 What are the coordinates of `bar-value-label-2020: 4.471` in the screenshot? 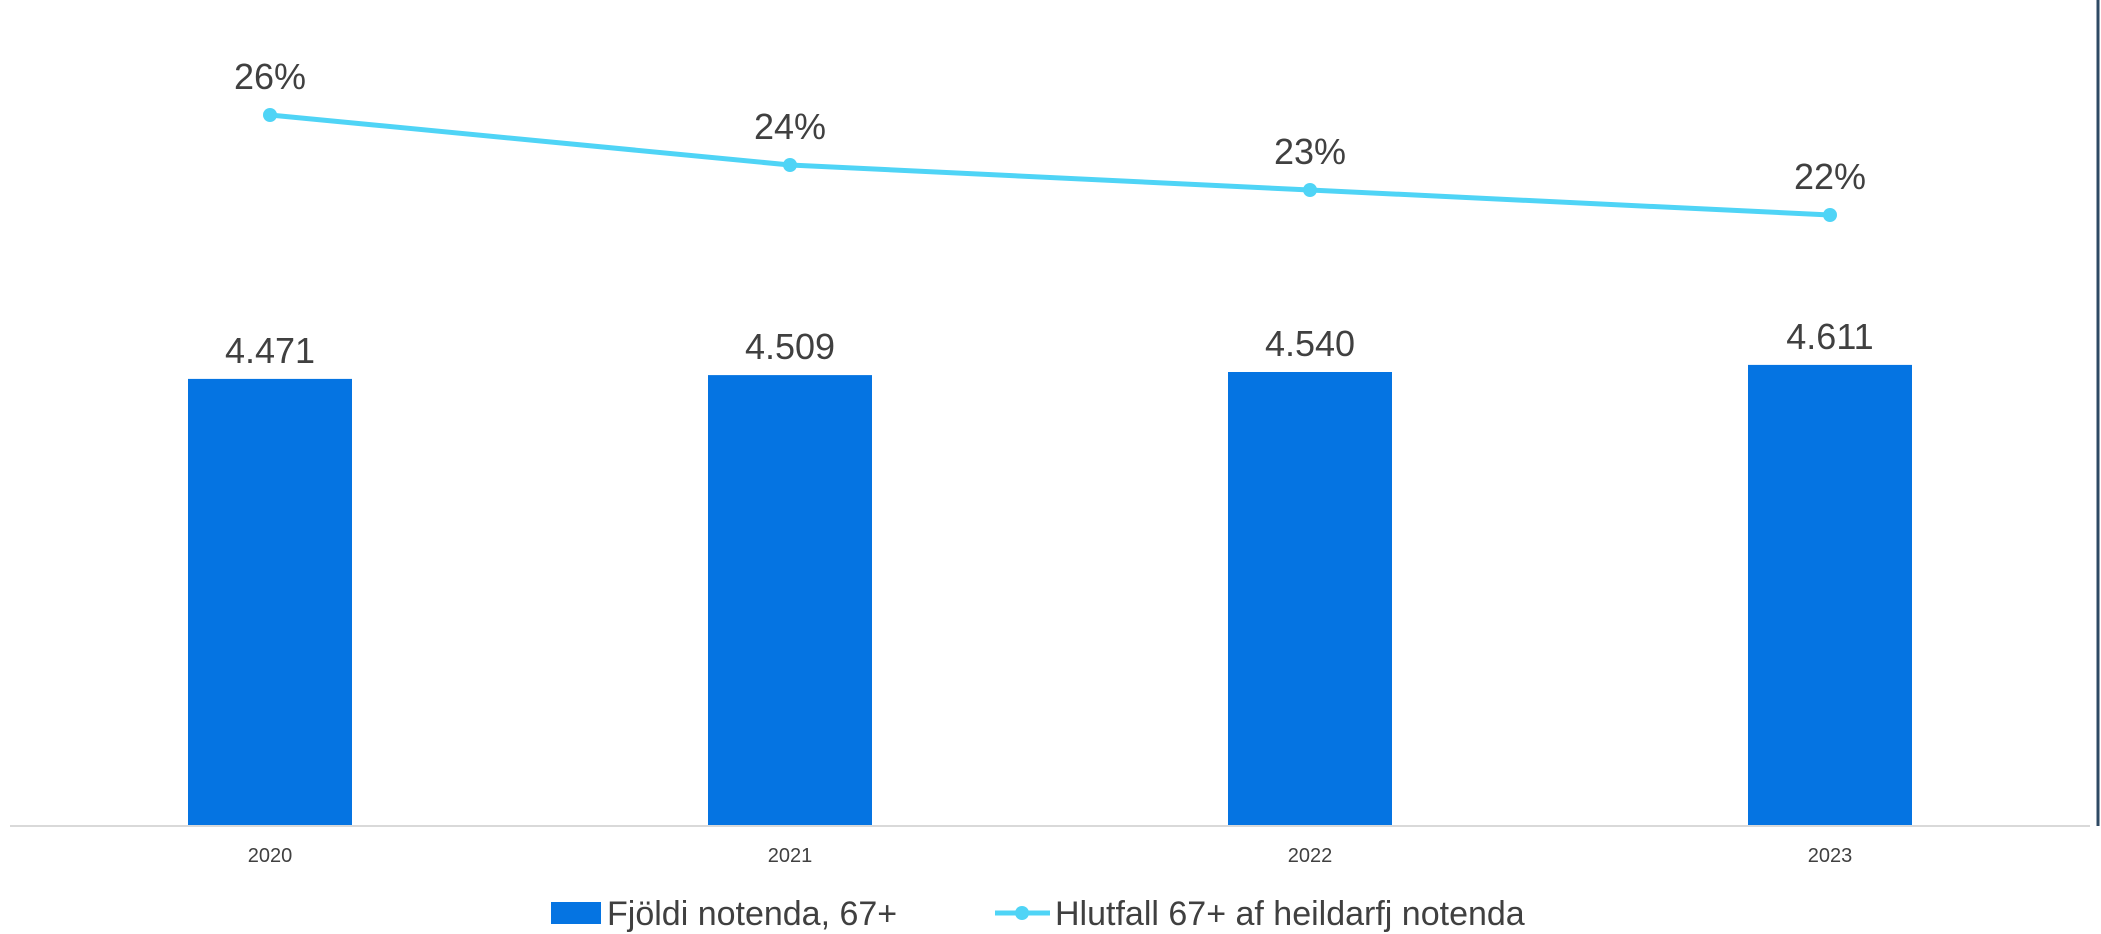 It's located at (270, 350).